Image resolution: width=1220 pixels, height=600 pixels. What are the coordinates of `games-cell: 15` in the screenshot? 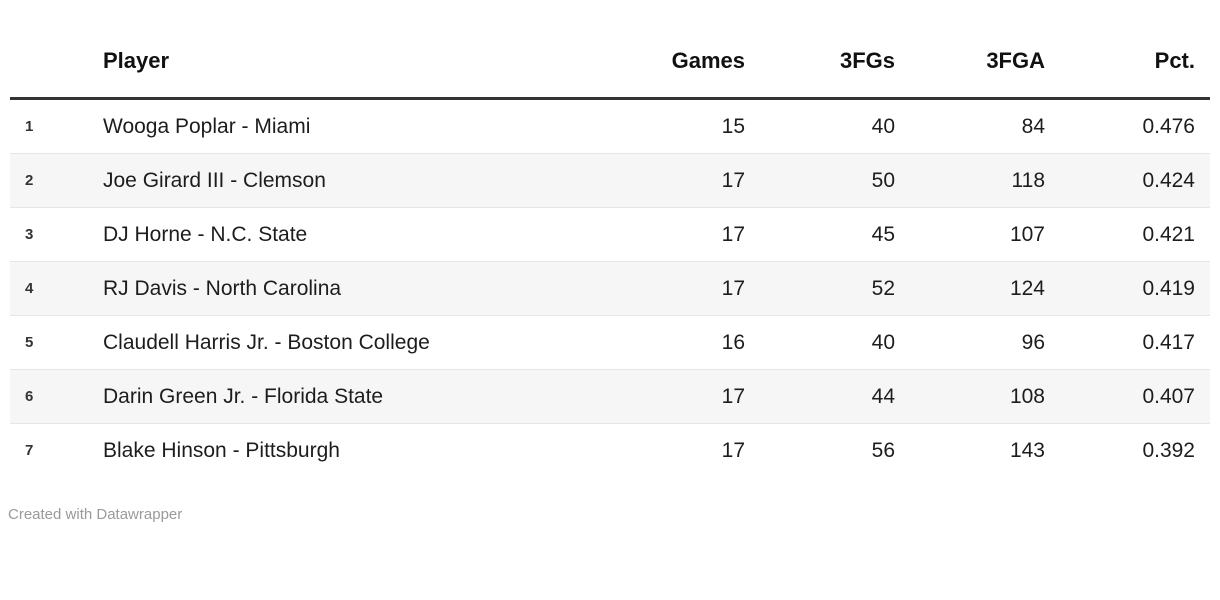 It's located at (733, 126).